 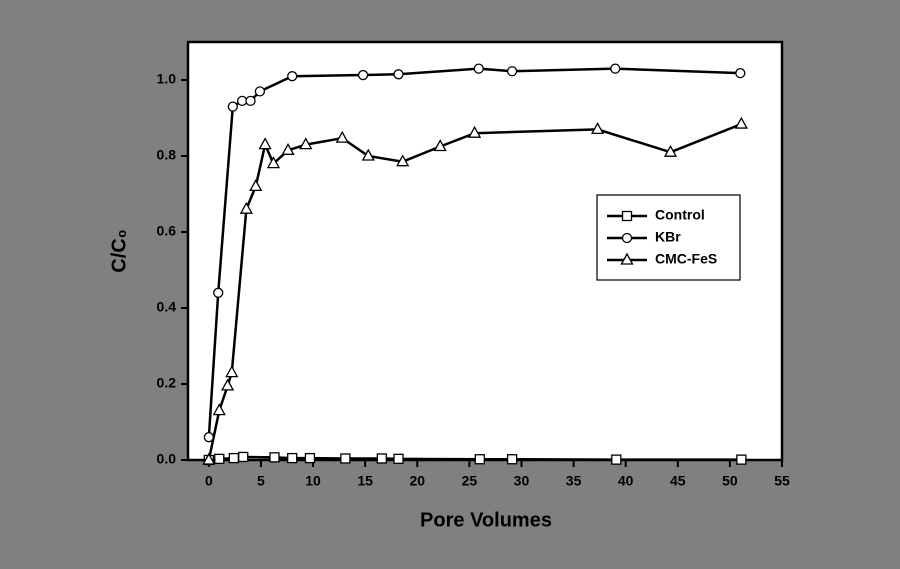 I want to click on y-tick-label: 0.2, so click(x=167, y=383).